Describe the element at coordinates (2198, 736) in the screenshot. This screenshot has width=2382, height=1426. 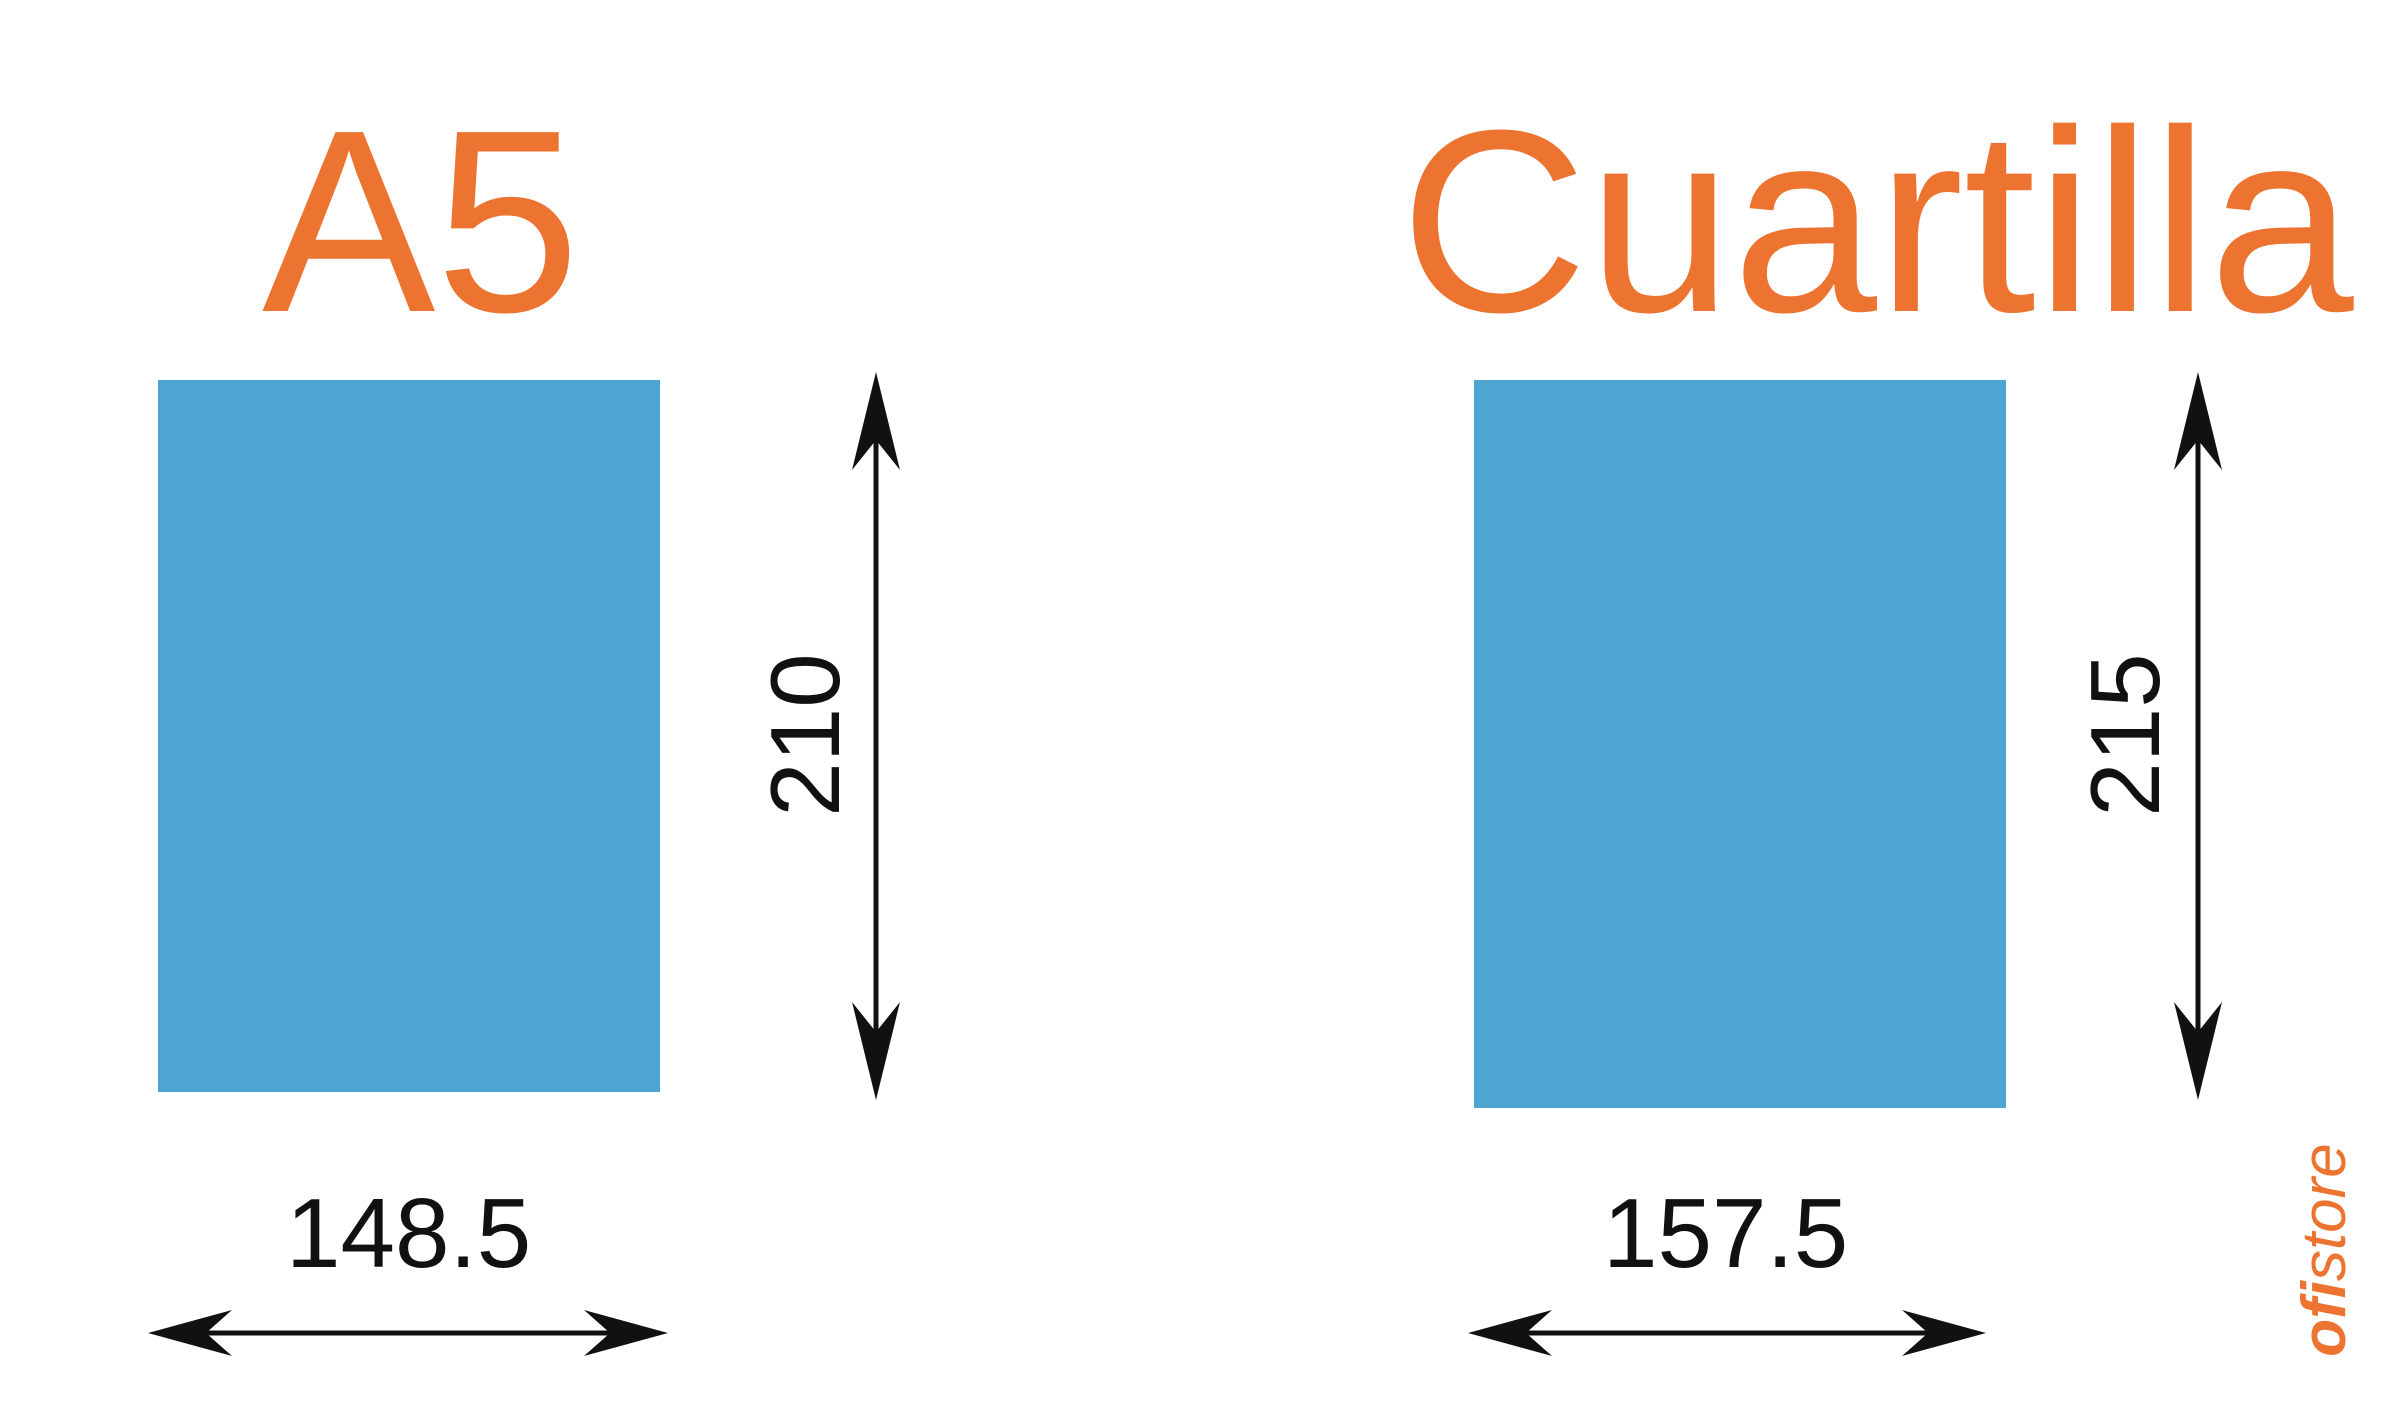
I see `cuartilla-height-arrow` at that location.